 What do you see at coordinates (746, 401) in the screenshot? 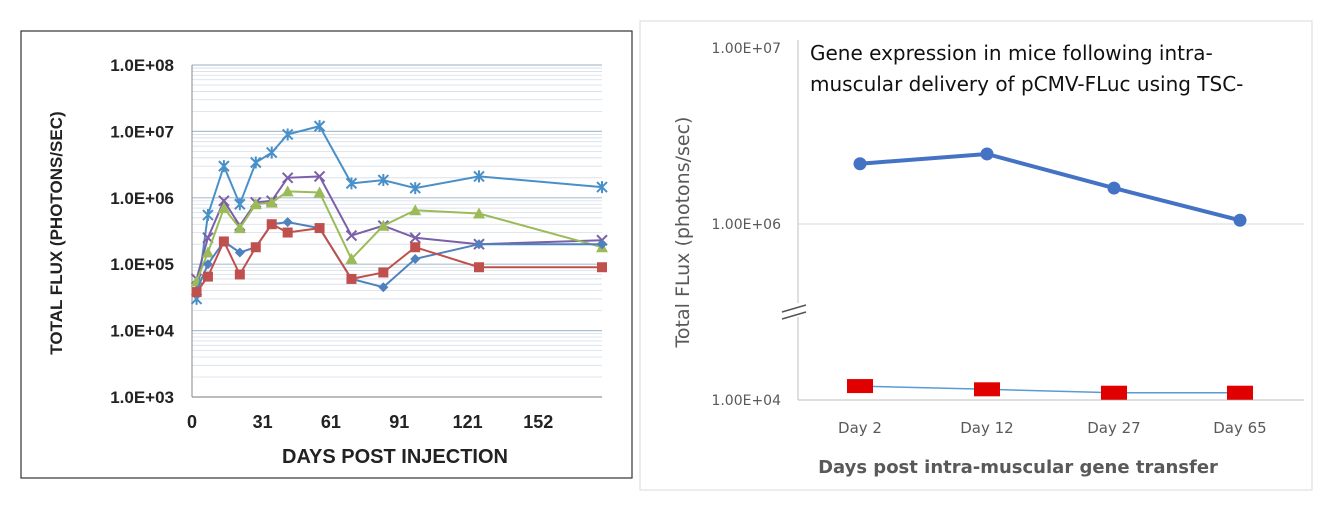
I see `y-tick-label: 1.00E+04` at bounding box center [746, 401].